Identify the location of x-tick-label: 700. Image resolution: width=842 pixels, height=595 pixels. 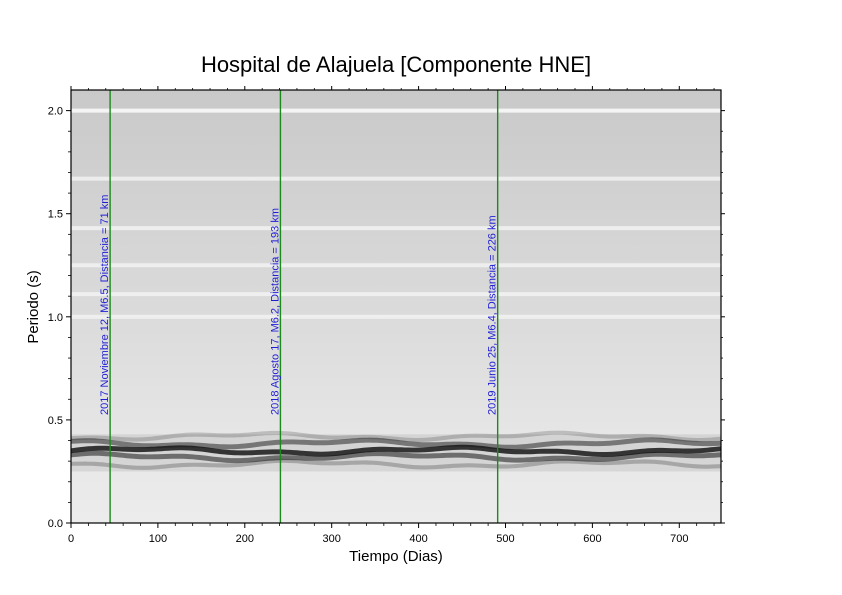
(679, 539).